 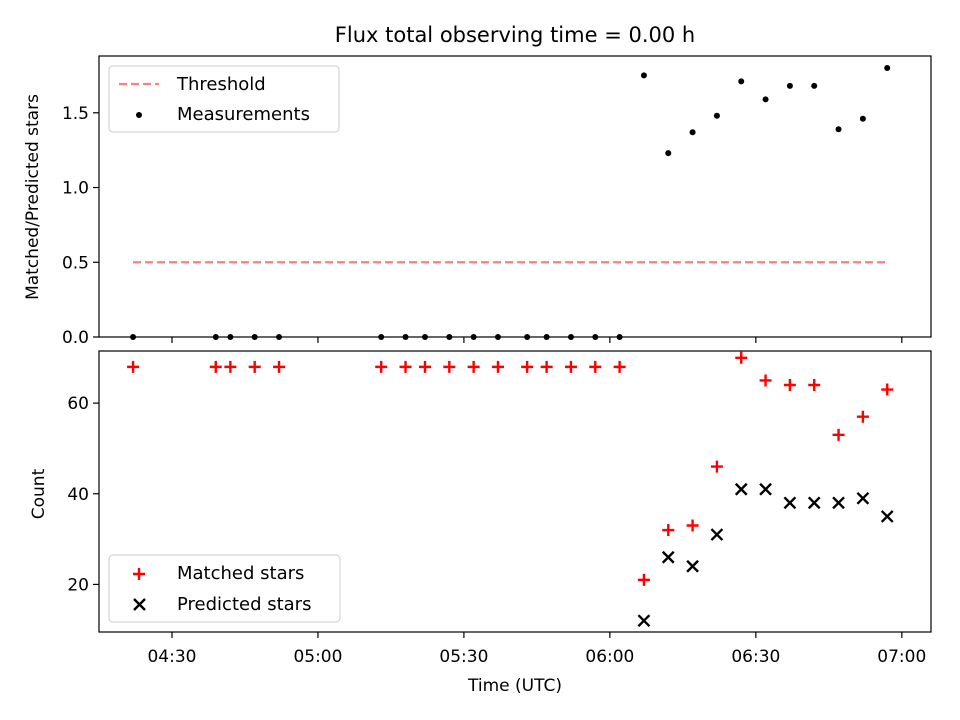 What do you see at coordinates (75, 338) in the screenshot?
I see `top-y-tick-label: 0.0` at bounding box center [75, 338].